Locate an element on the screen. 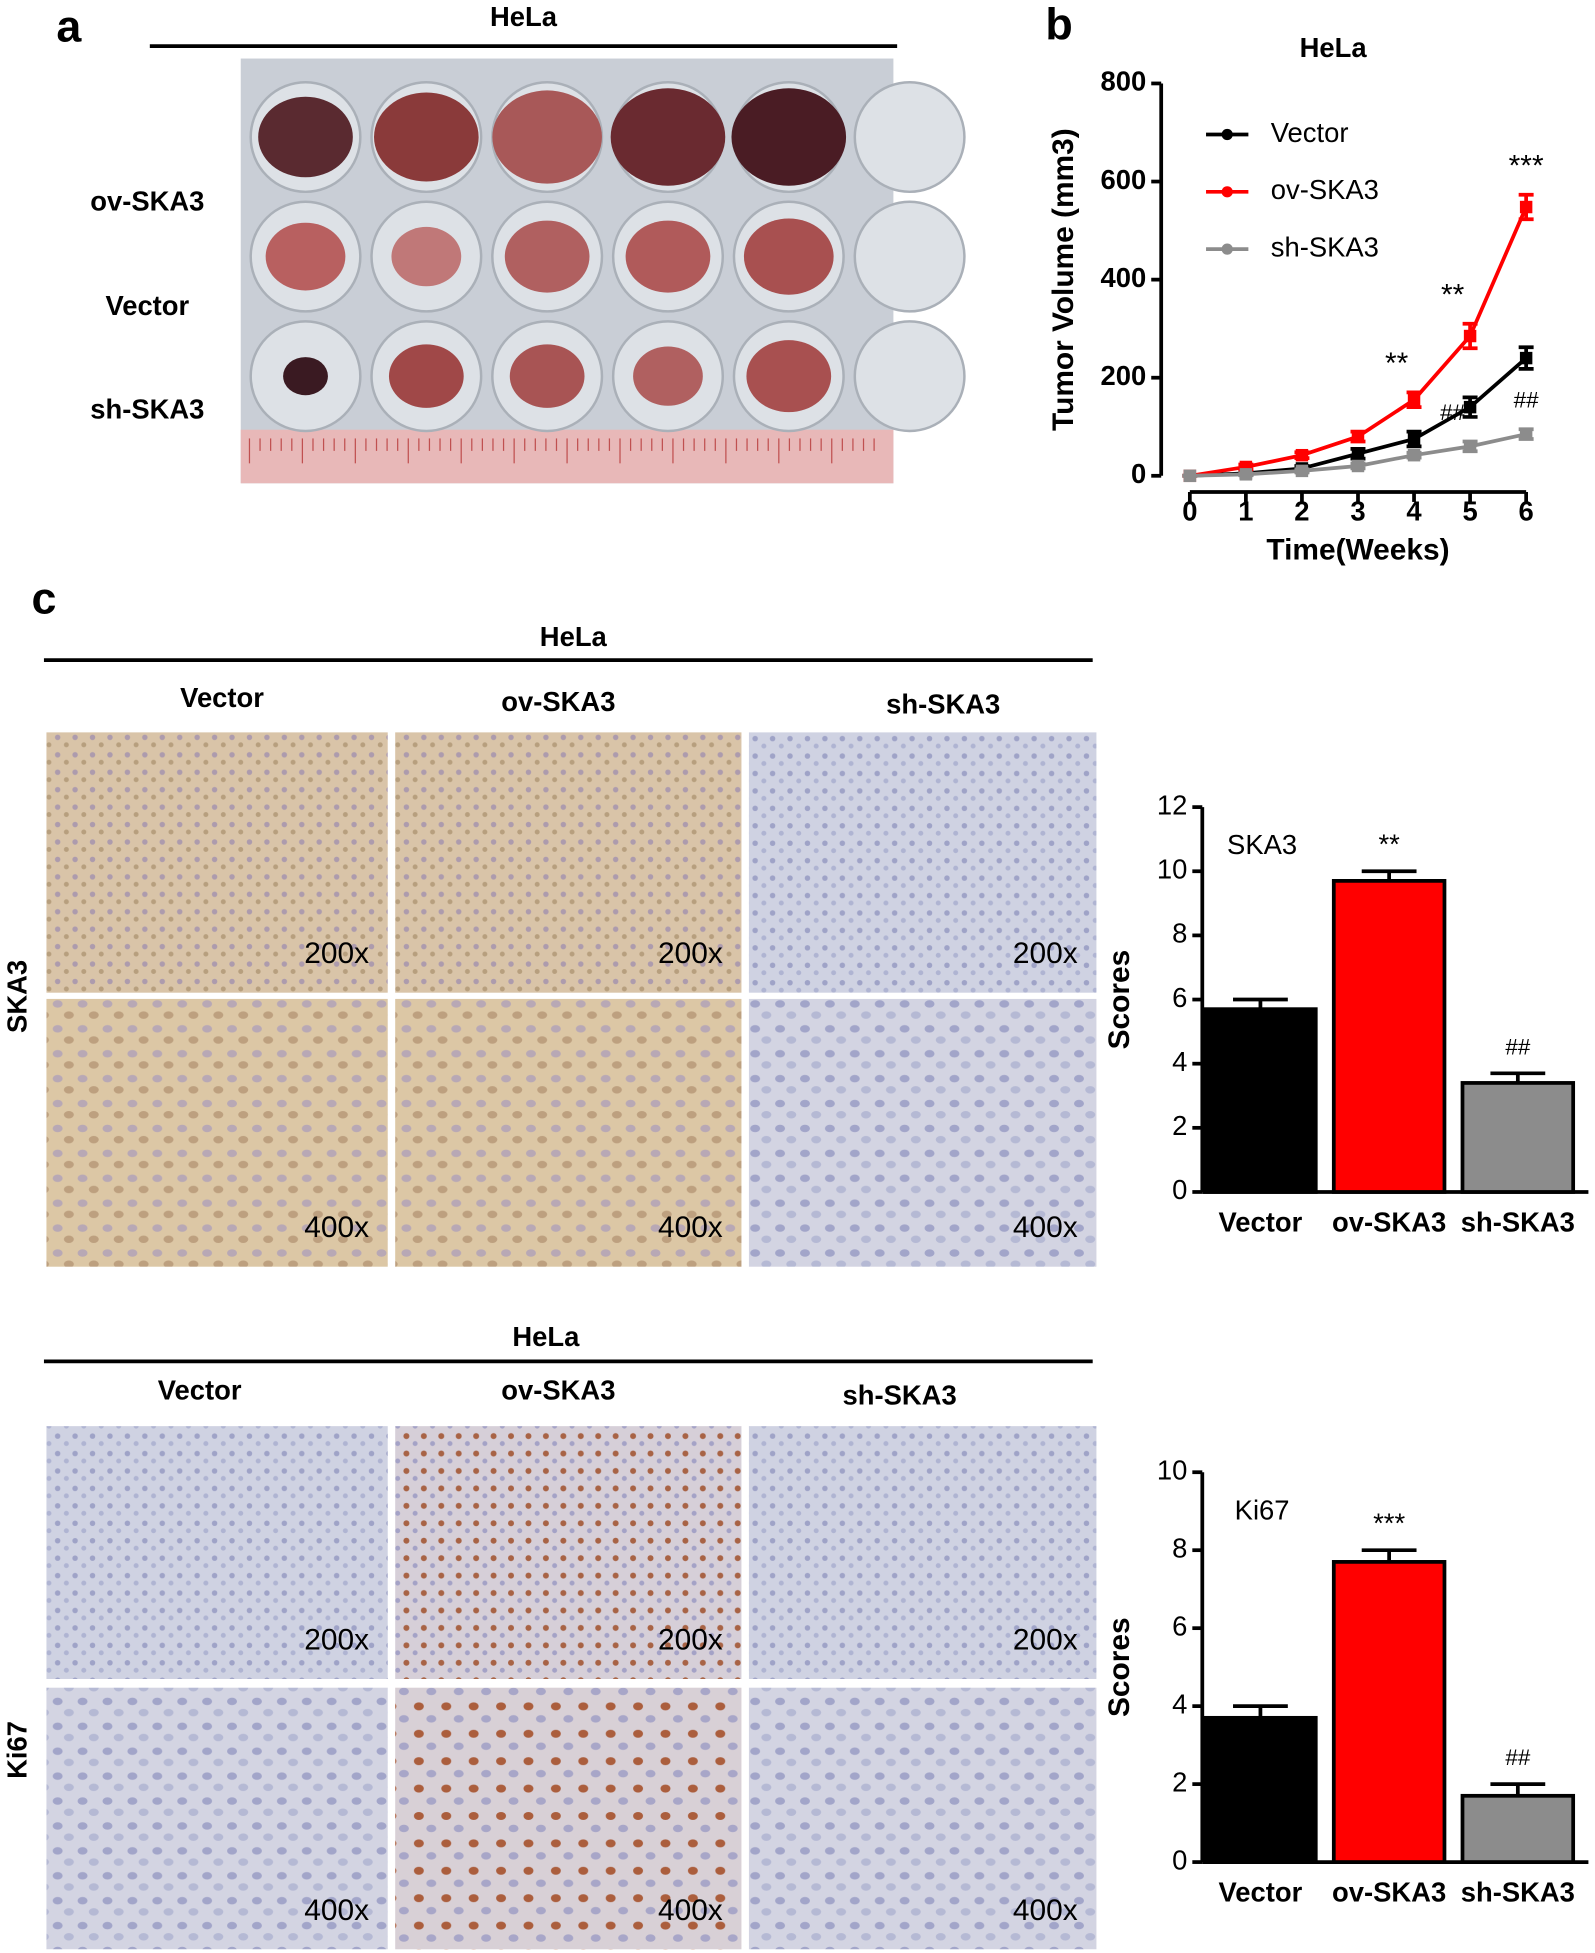 This screenshot has width=1595, height=1953. y-tick-label: 400 is located at coordinates (1124, 277).